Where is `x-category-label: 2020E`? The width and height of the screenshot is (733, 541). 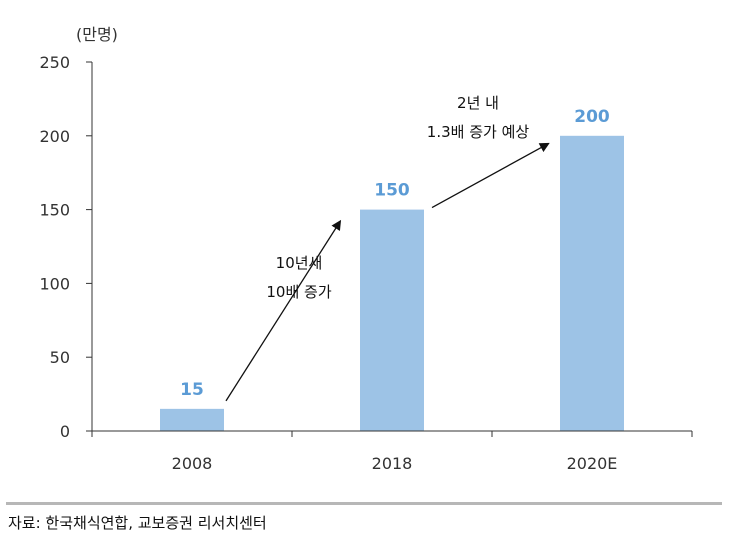 x-category-label: 2020E is located at coordinates (592, 463).